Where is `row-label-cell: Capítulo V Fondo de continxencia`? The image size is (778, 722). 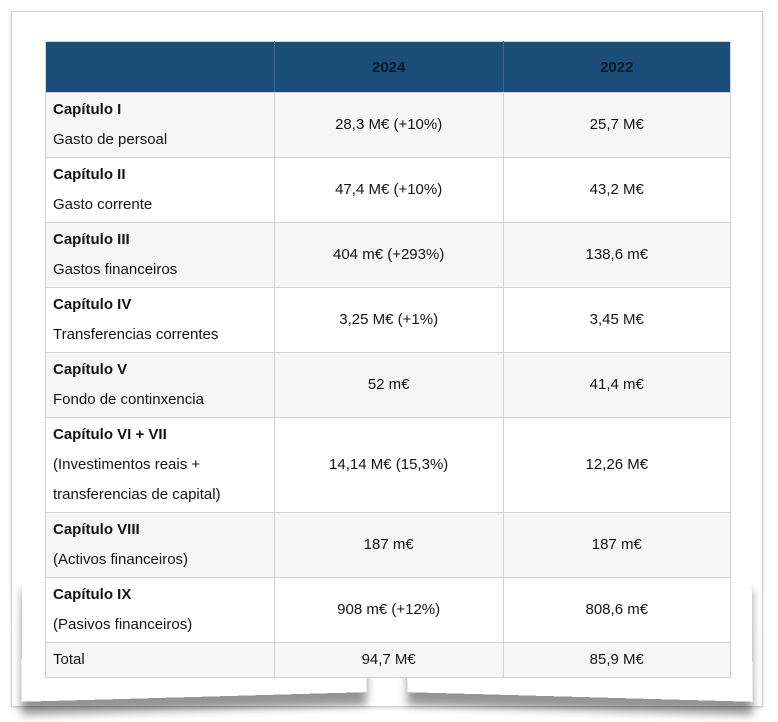
row-label-cell: Capítulo V Fondo de continxencia is located at coordinates (160, 385).